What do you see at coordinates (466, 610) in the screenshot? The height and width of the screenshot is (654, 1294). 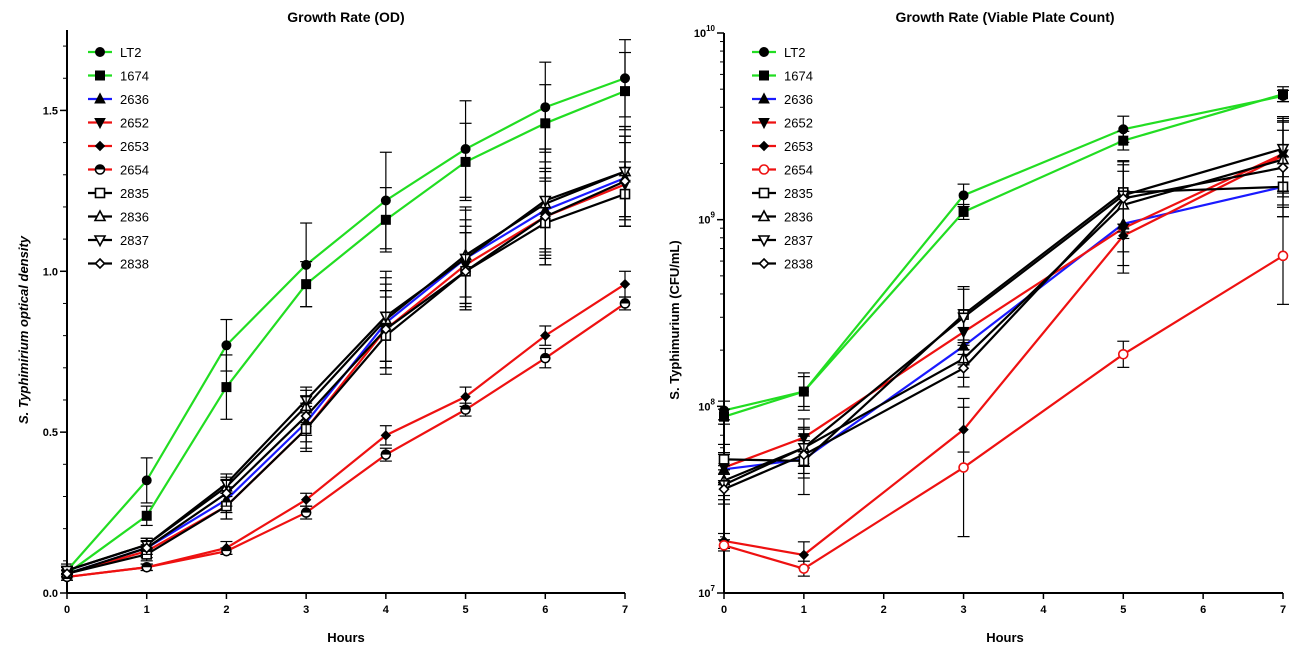 I see `x-tick-label: 5` at bounding box center [466, 610].